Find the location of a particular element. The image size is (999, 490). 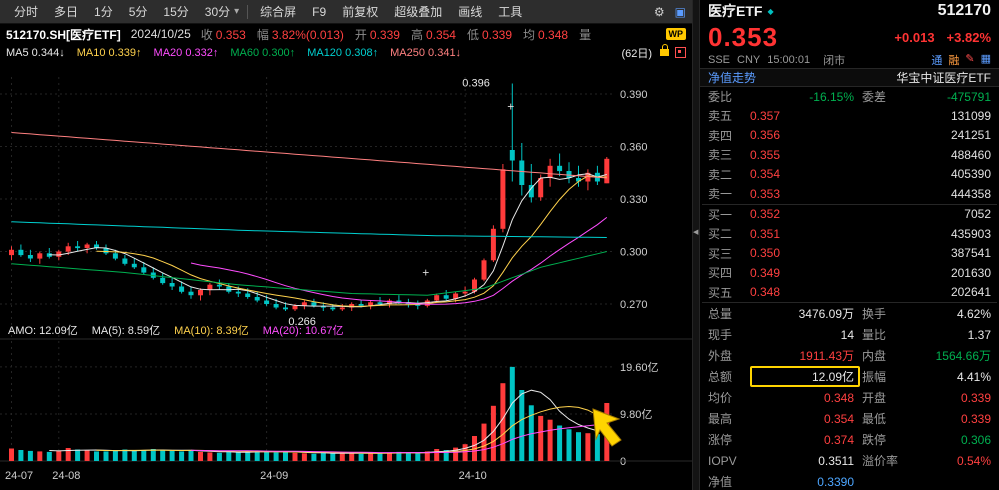

ask-price: 0.357 is located at coordinates (765, 115).